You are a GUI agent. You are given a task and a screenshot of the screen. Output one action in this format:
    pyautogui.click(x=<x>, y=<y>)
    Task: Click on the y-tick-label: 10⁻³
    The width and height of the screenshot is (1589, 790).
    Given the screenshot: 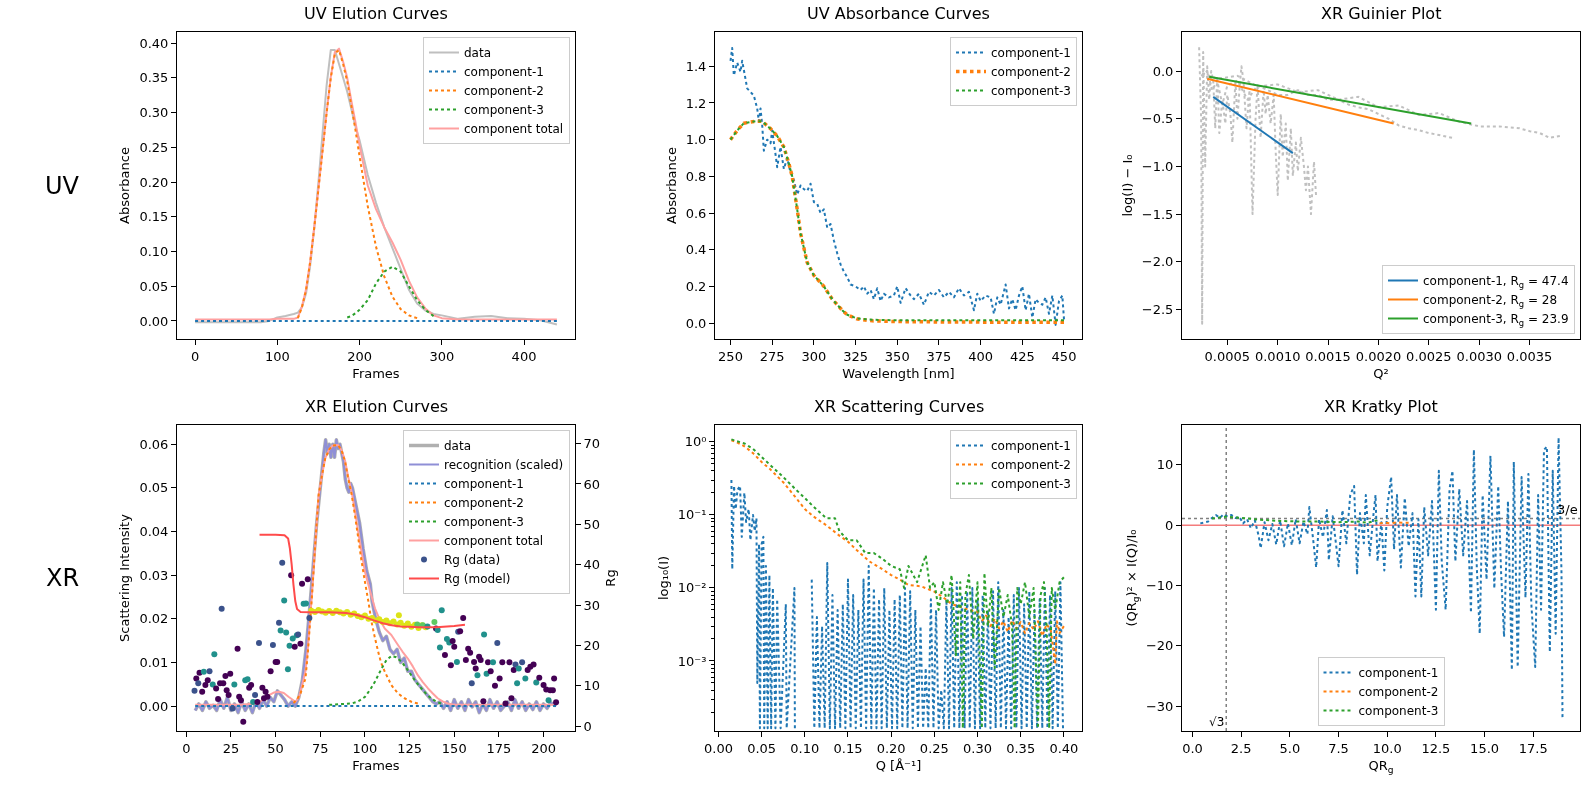 What is the action you would take?
    pyautogui.click(x=692, y=661)
    